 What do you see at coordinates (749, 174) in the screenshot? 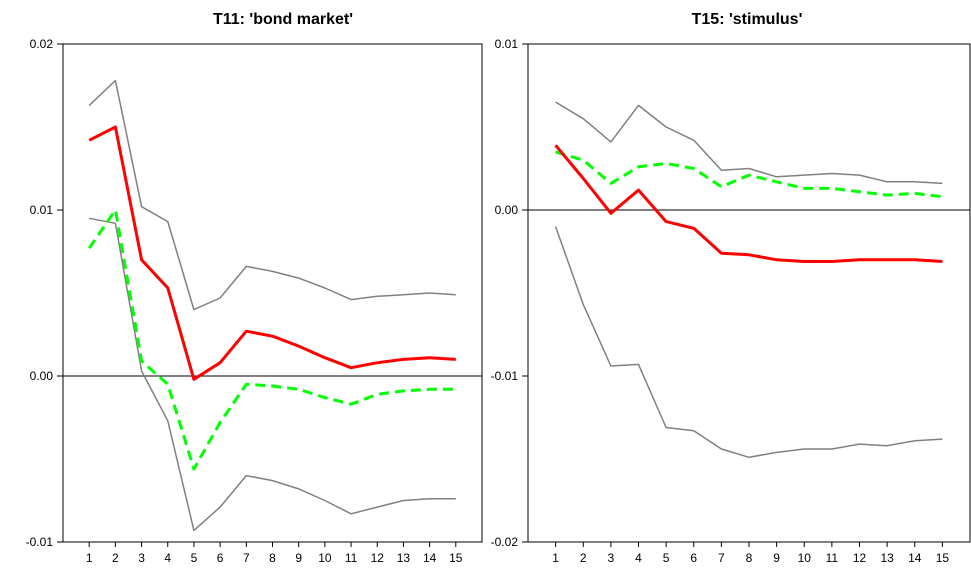
I see `series-line-dashed-response` at bounding box center [749, 174].